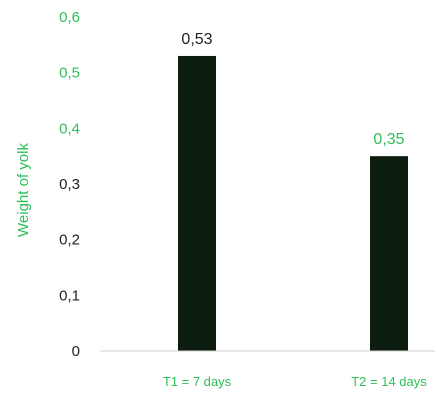  I want to click on x-axis-labels: T1 = 7 days T2 = 14 days, so click(295, 381).